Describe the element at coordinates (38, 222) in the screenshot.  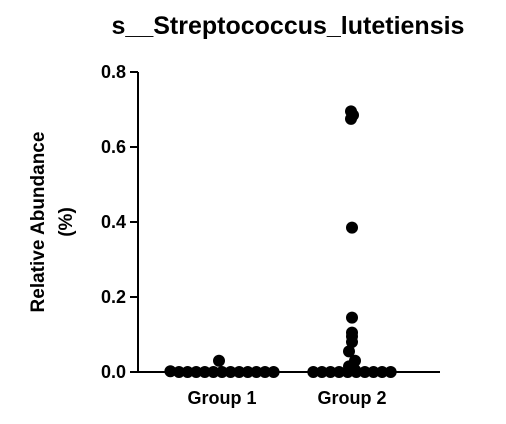
I see `y-axis-label-line-1: Relative Abundance` at that location.